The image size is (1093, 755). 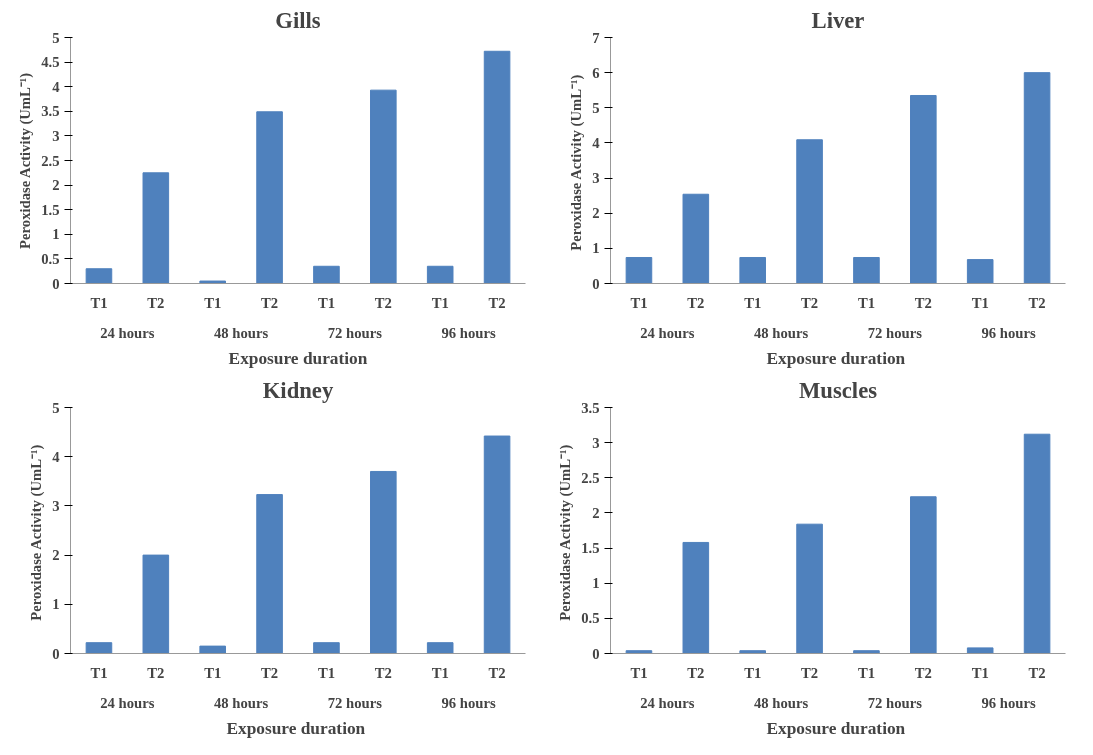 What do you see at coordinates (50, 62) in the screenshot?
I see `y-tick-label: 4.5` at bounding box center [50, 62].